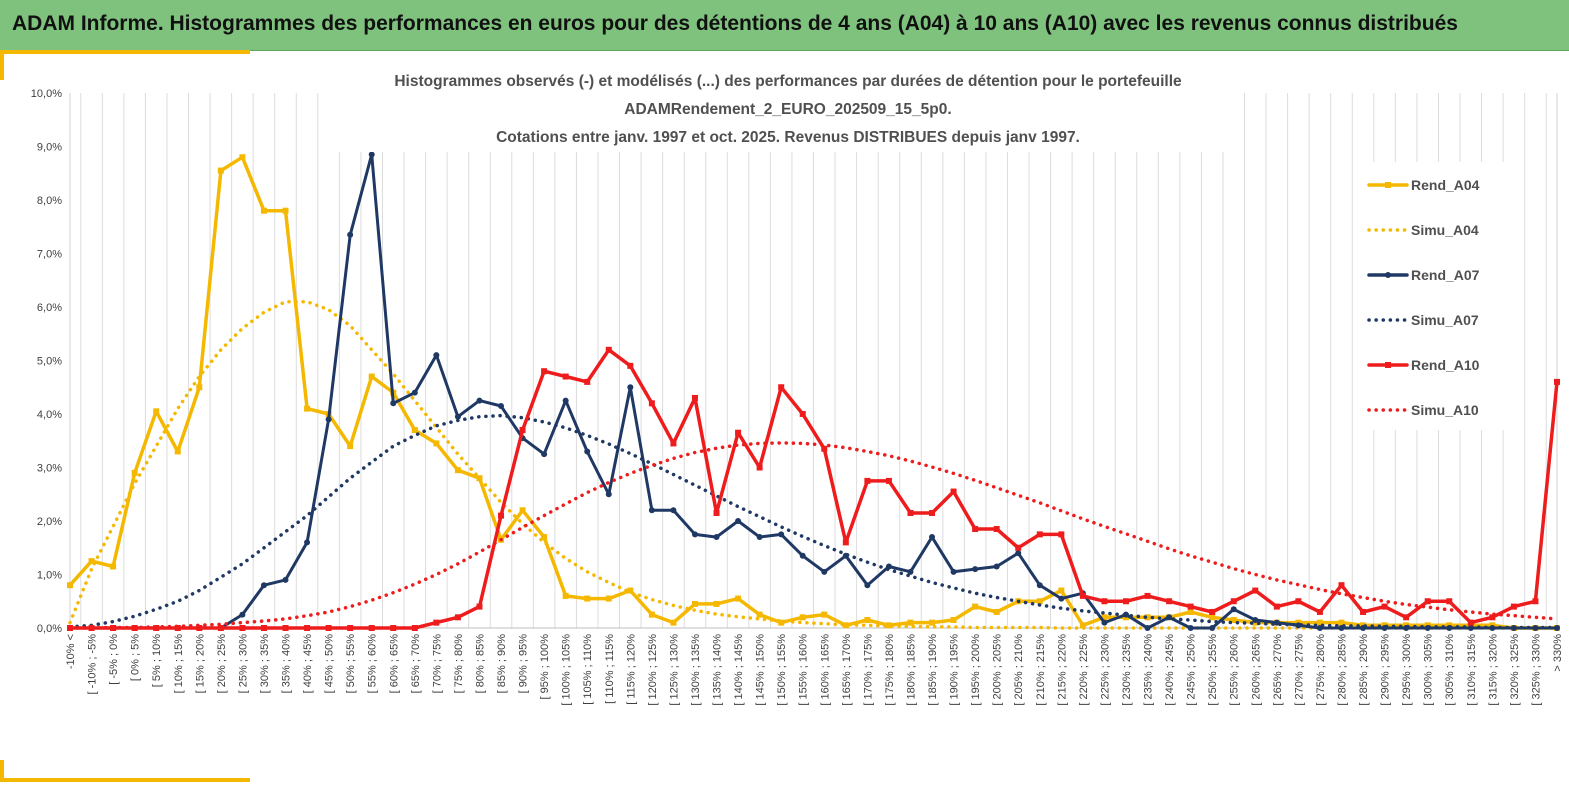 This screenshot has height=789, width=1569. I want to click on chart-title-line-2: ADAMRendement_2_EURO_202509_15_5p0., so click(787, 109).